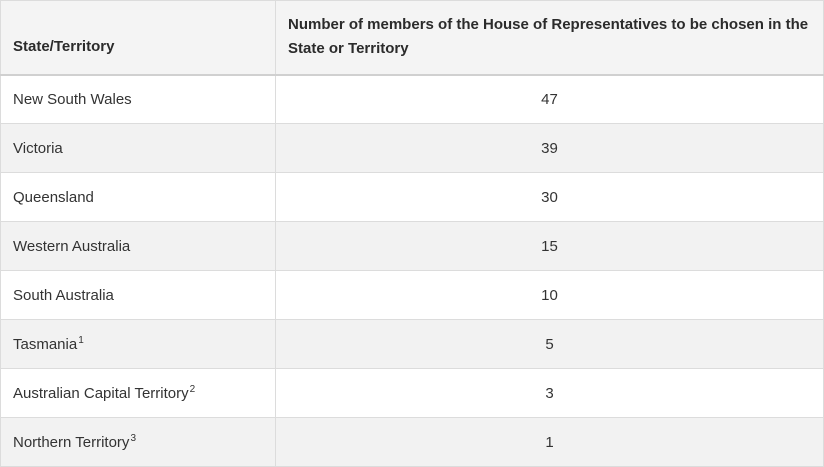 The height and width of the screenshot is (467, 824). Describe the element at coordinates (53, 197) in the screenshot. I see `state-name: Queensland` at that location.